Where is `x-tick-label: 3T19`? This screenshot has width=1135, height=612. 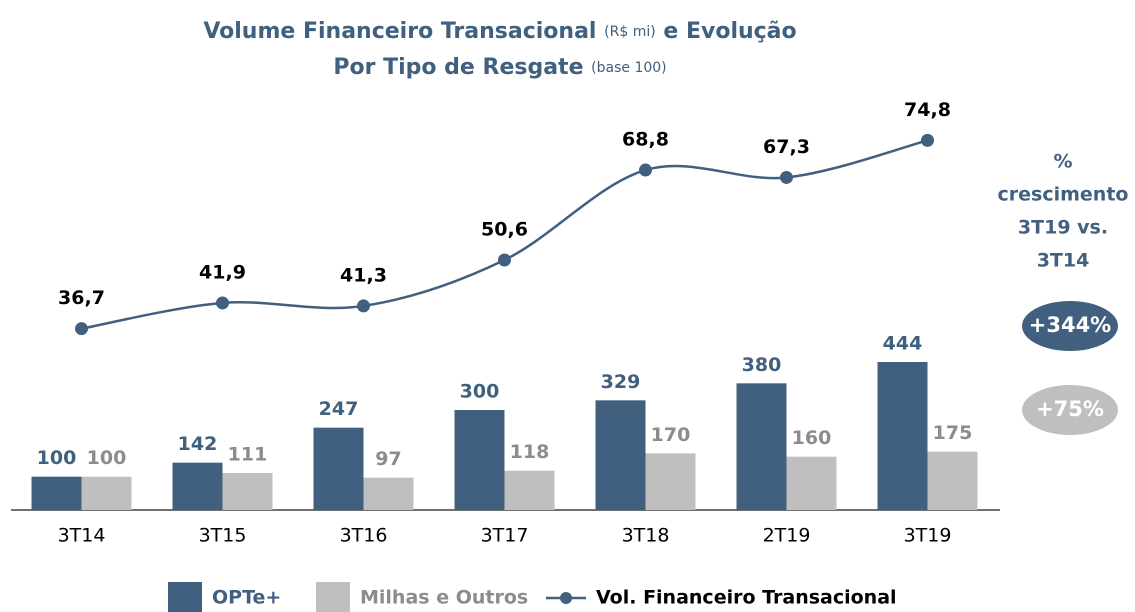
x-tick-label: 3T19 is located at coordinates (928, 536).